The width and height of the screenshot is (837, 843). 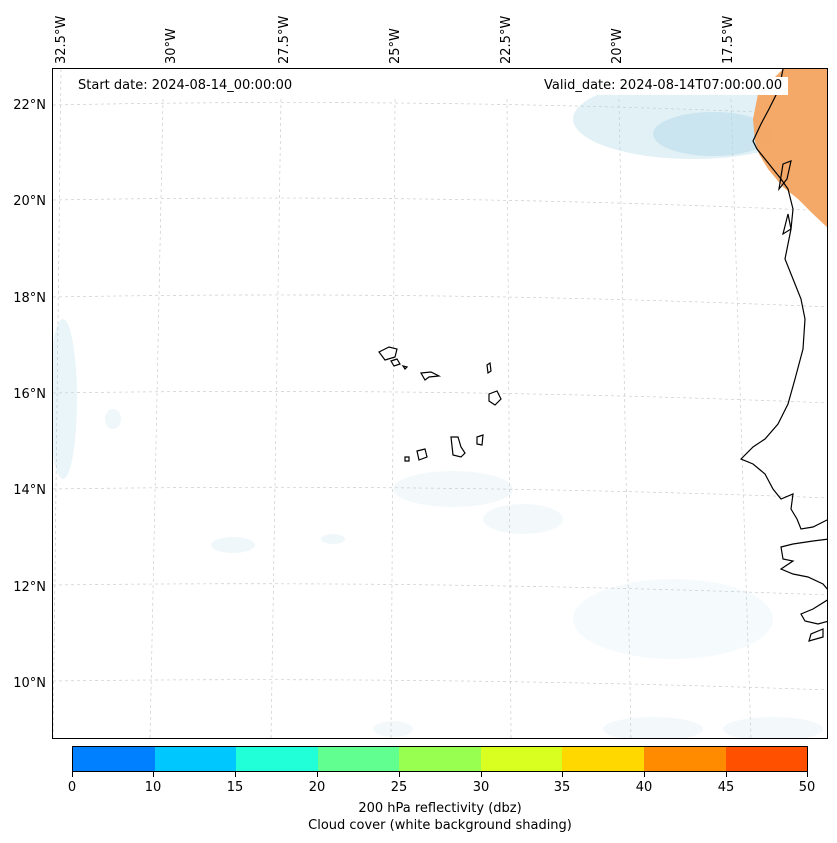 What do you see at coordinates (562, 787) in the screenshot?
I see `colorbar-ticklabel-35: 35` at bounding box center [562, 787].